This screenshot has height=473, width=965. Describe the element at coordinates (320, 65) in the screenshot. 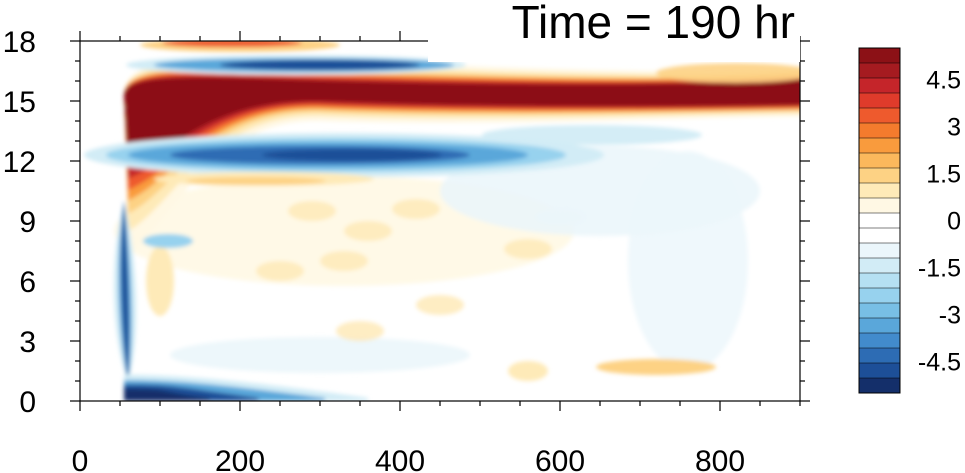

I see `blue-band-17km-core` at that location.